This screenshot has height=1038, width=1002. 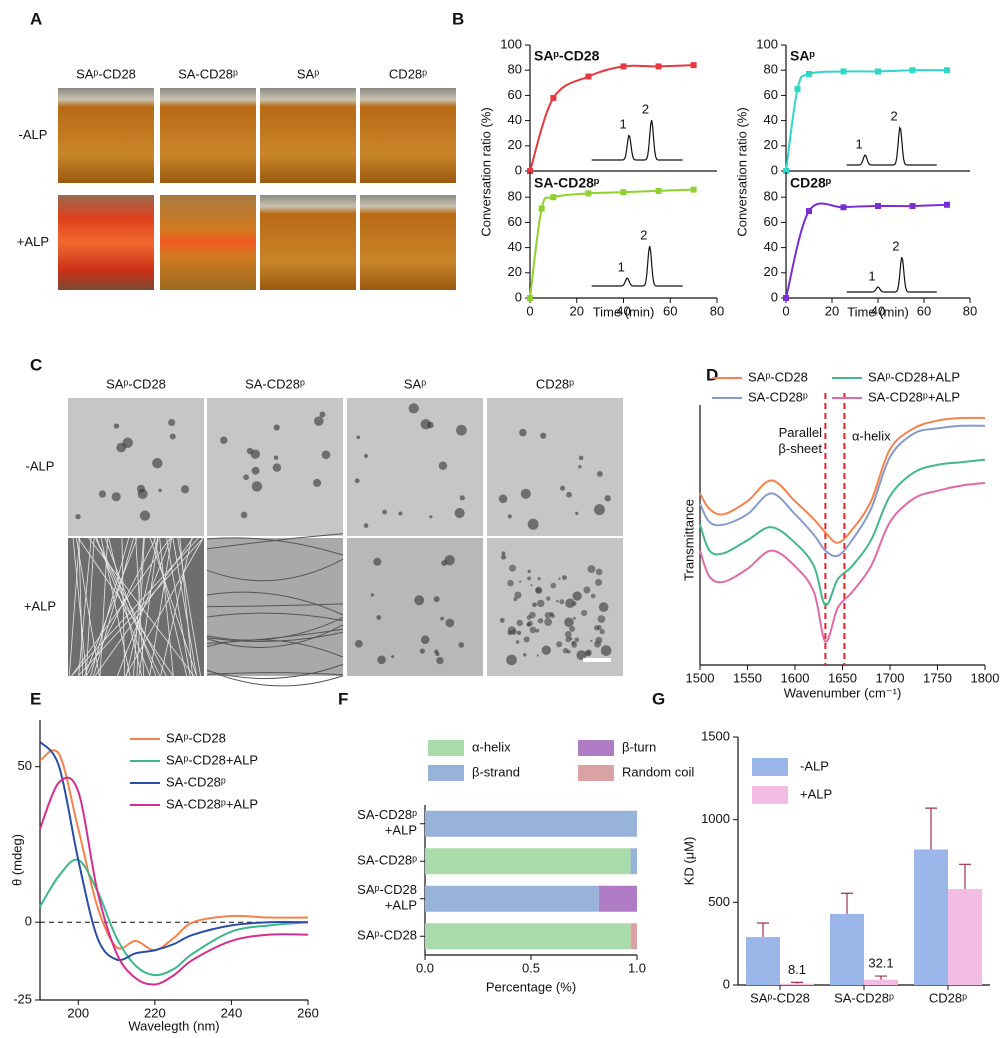 What do you see at coordinates (16, 860) in the screenshot?
I see `y-axis-label: θ (mdeg)` at bounding box center [16, 860].